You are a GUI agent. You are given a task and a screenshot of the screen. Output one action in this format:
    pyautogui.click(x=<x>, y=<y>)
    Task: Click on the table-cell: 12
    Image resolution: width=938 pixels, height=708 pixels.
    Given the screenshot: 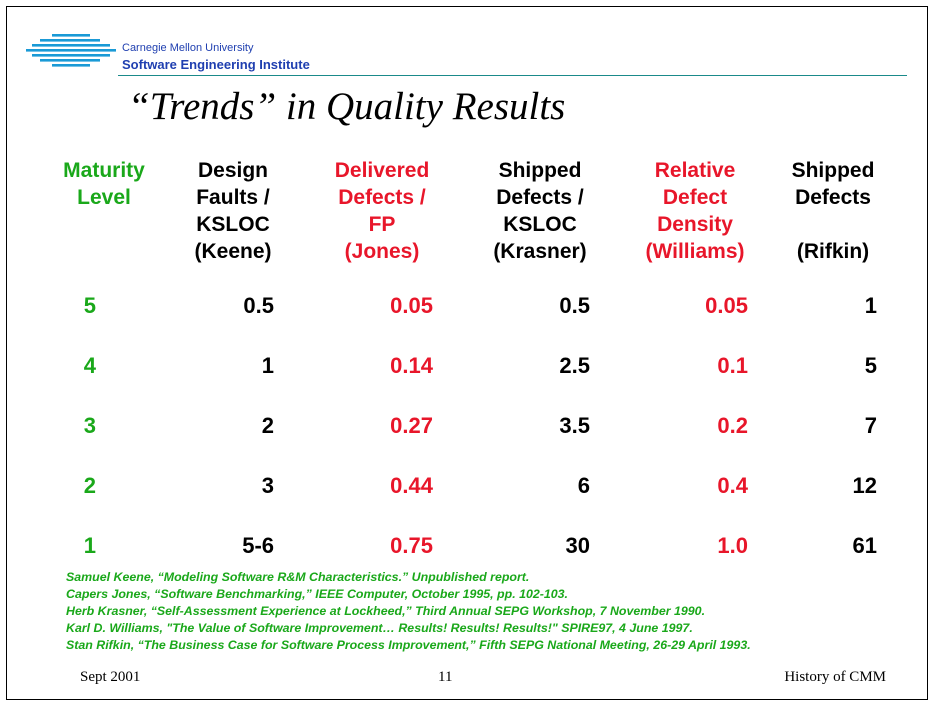 What is the action you would take?
    pyautogui.click(x=864, y=485)
    